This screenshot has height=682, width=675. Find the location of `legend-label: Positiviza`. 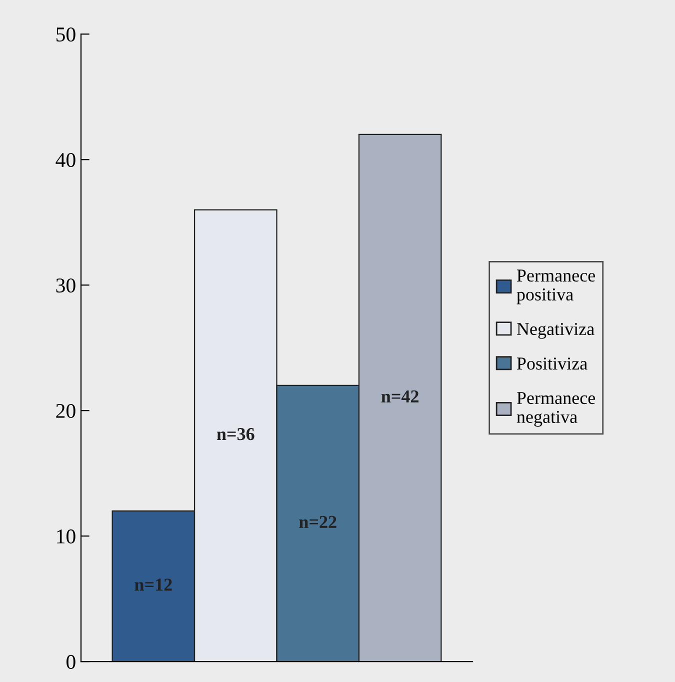

legend-label: Positiviza is located at coordinates (552, 364).